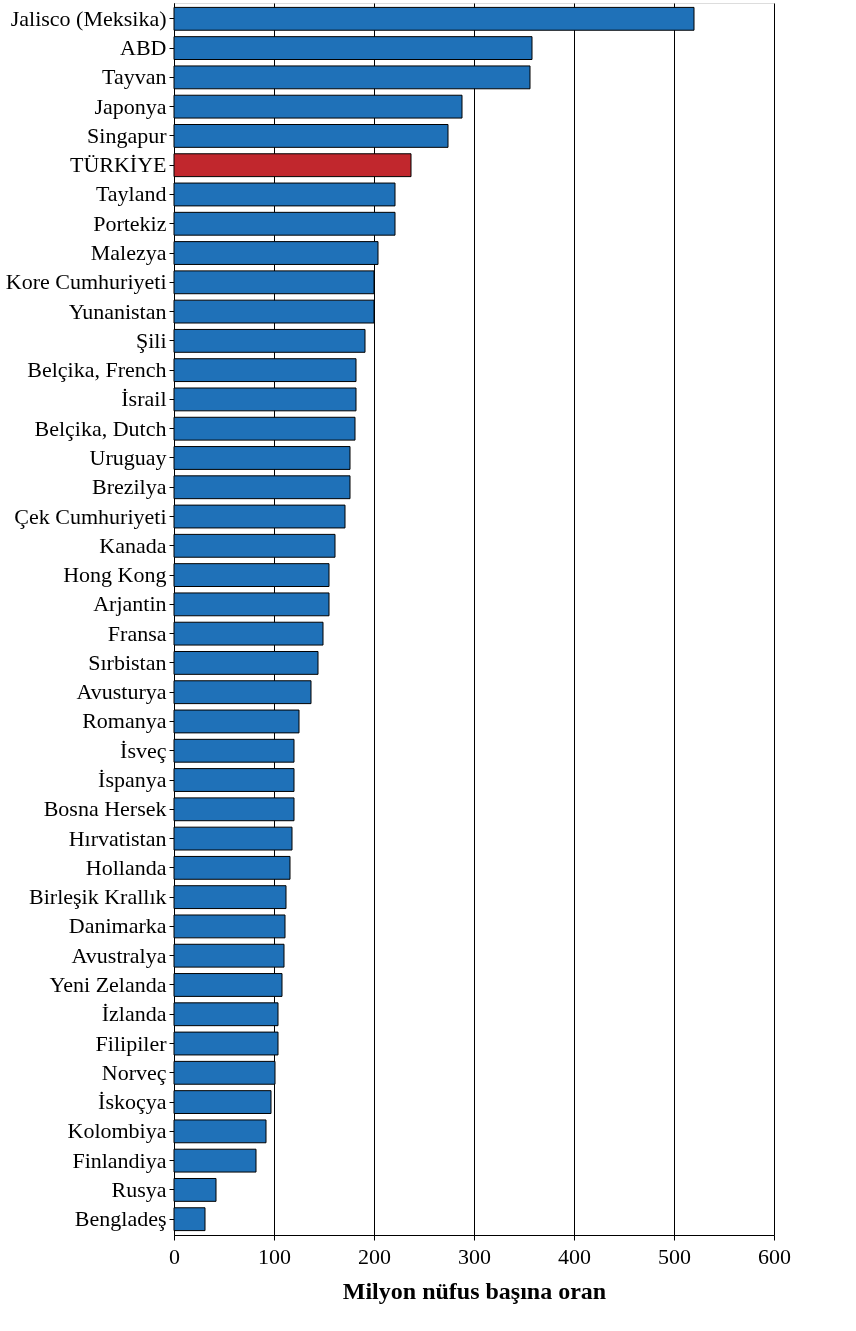 The image size is (856, 1331). I want to click on y-tick-label: Avusturya, so click(121, 692).